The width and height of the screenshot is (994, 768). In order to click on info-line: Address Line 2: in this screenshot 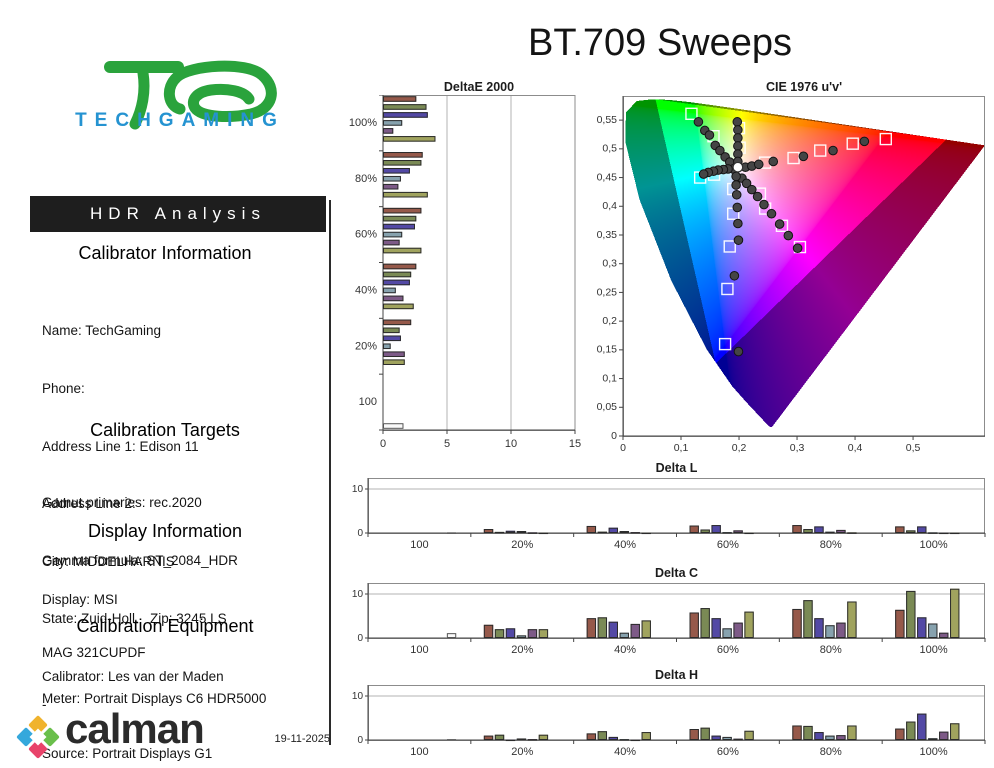, I will do `click(89, 504)`.